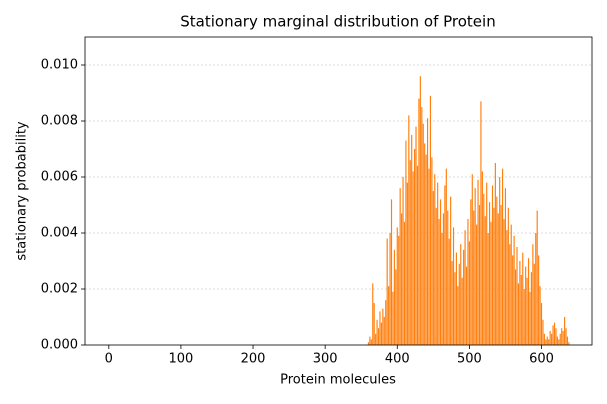 The width and height of the screenshot is (607, 404). What do you see at coordinates (59, 345) in the screenshot?
I see `y-tick-label: 0.000` at bounding box center [59, 345].